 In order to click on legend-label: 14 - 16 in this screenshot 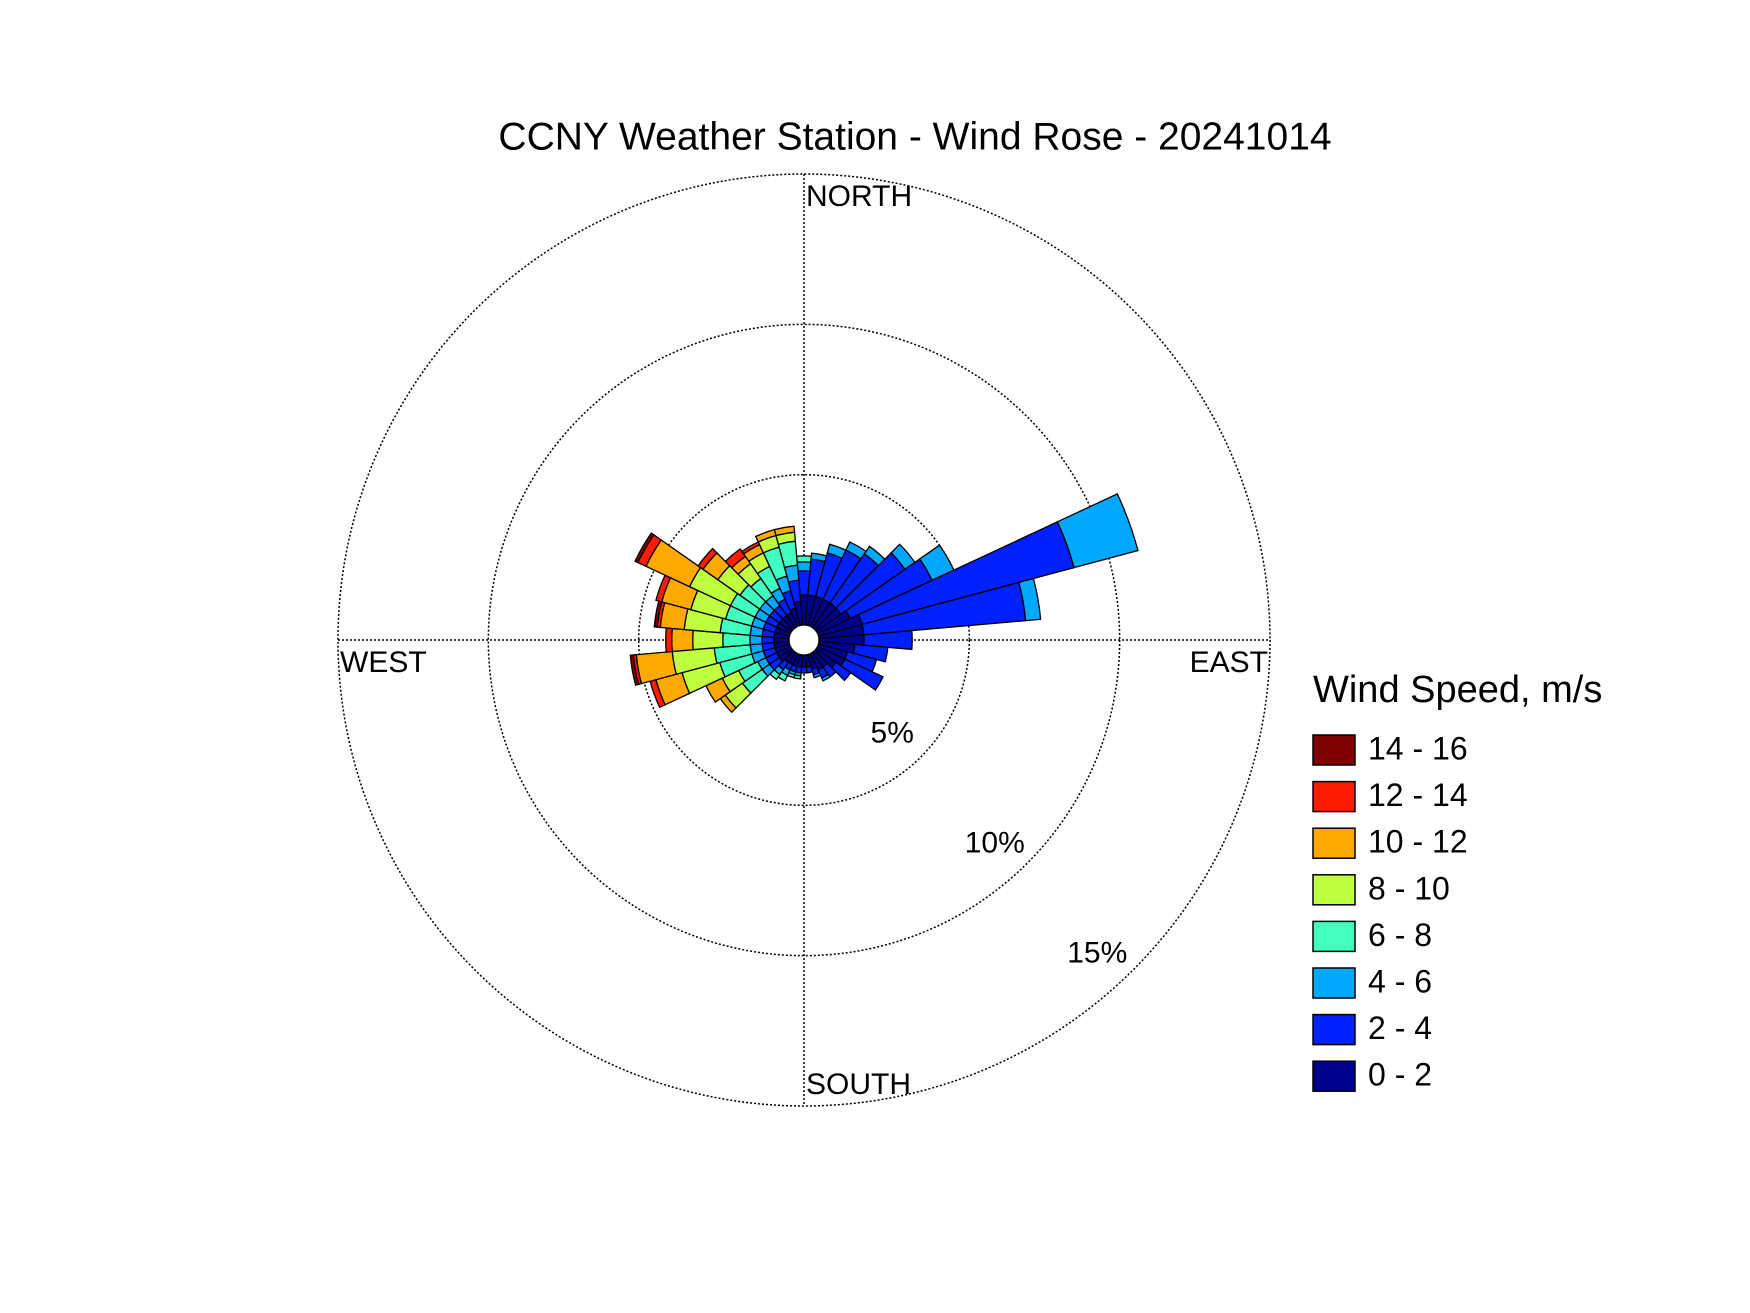, I will do `click(1418, 748)`.